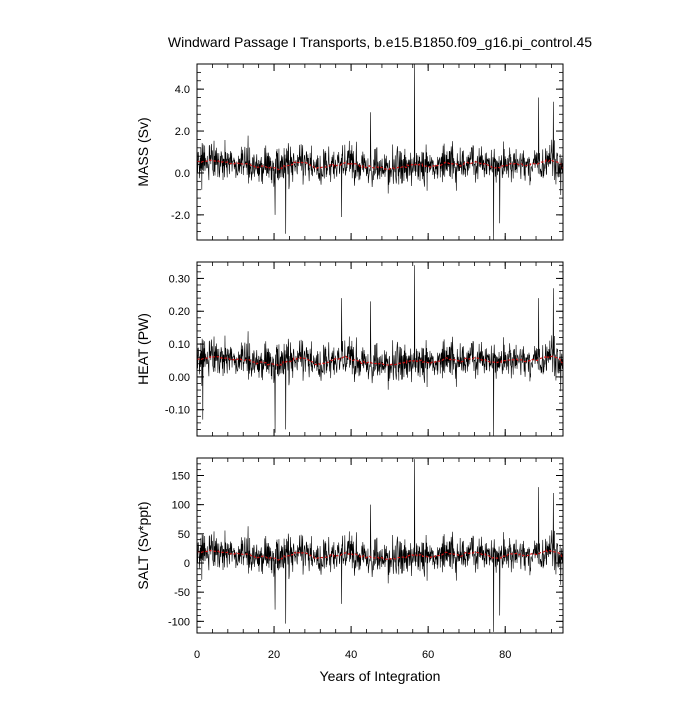  I want to click on x-tick-label: 60, so click(428, 655).